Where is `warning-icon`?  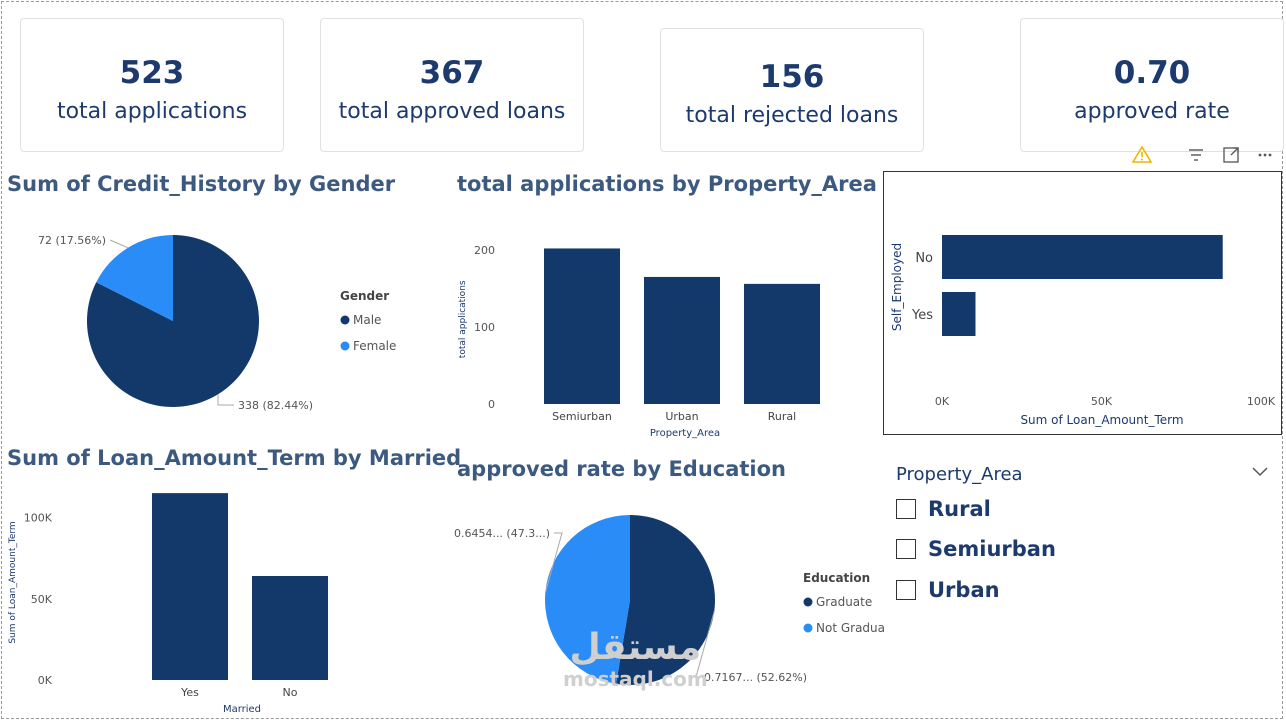
warning-icon is located at coordinates (1142, 154).